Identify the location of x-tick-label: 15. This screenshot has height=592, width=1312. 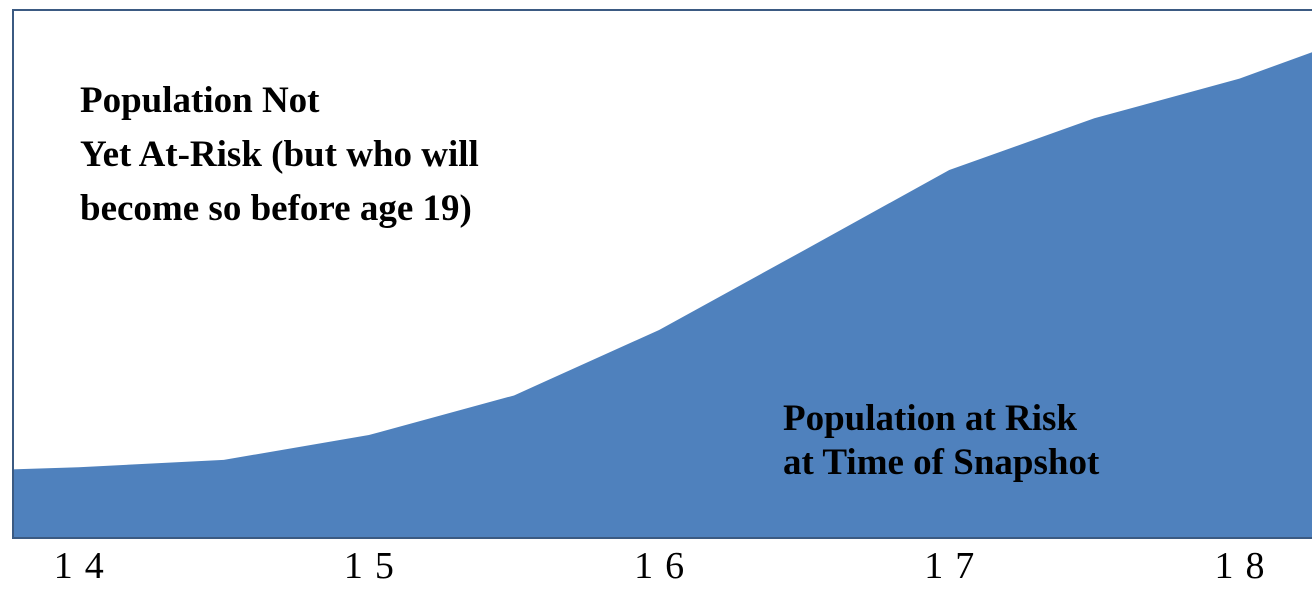
(375, 566).